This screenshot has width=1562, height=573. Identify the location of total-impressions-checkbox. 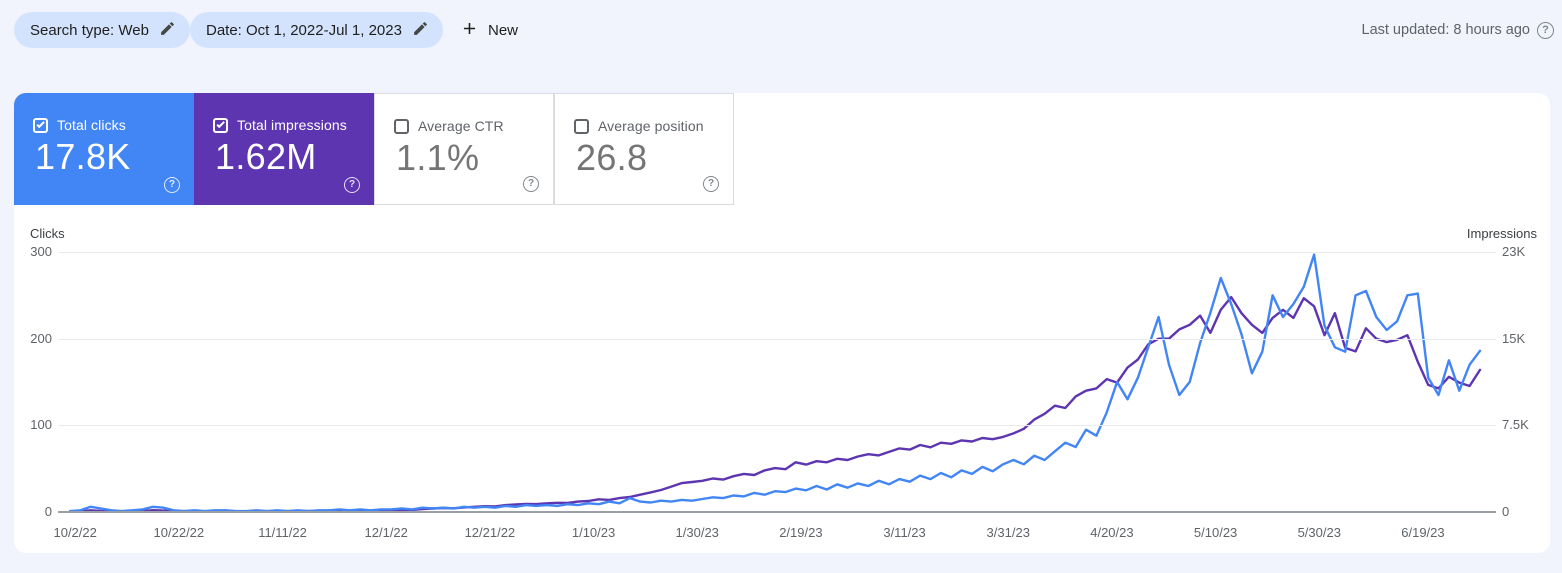
(220, 125).